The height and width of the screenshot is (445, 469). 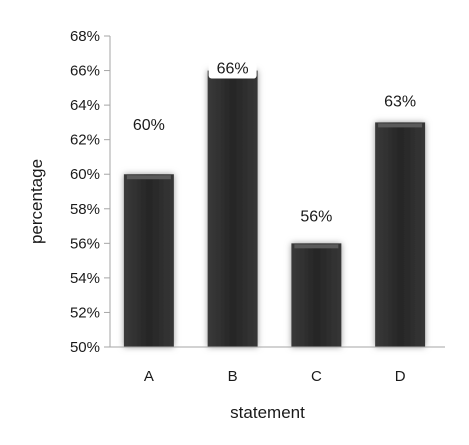 I want to click on x-tick-label: B, so click(x=233, y=376).